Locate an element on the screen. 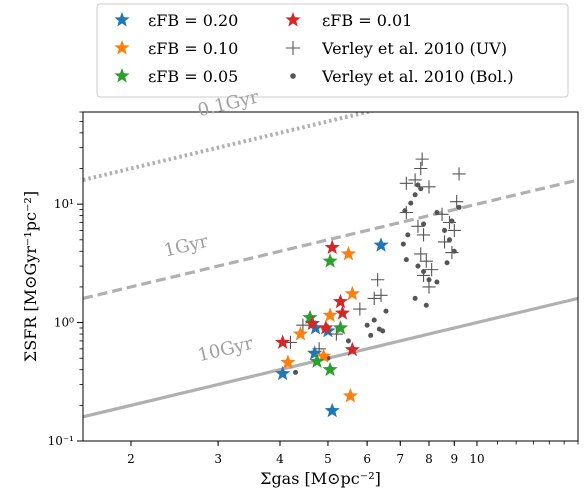 The width and height of the screenshot is (587, 500). legend-entry-verley-et-al-2010-uv: Verley et al. 2010 (UV) is located at coordinates (396, 48).